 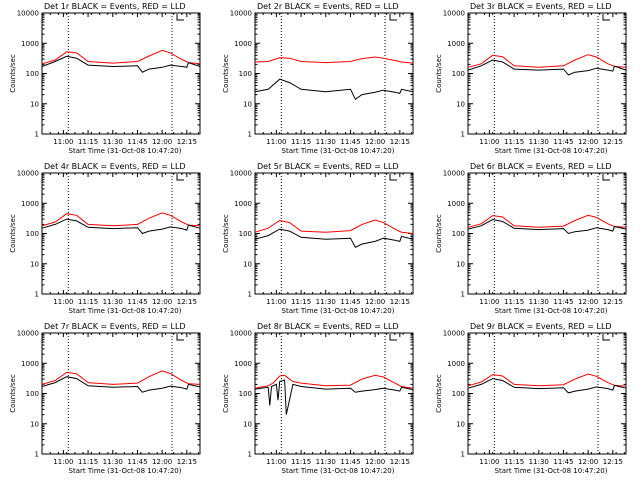 I want to click on chart-title: Det 6r BLACK = Events, RED = LLD, so click(x=541, y=166).